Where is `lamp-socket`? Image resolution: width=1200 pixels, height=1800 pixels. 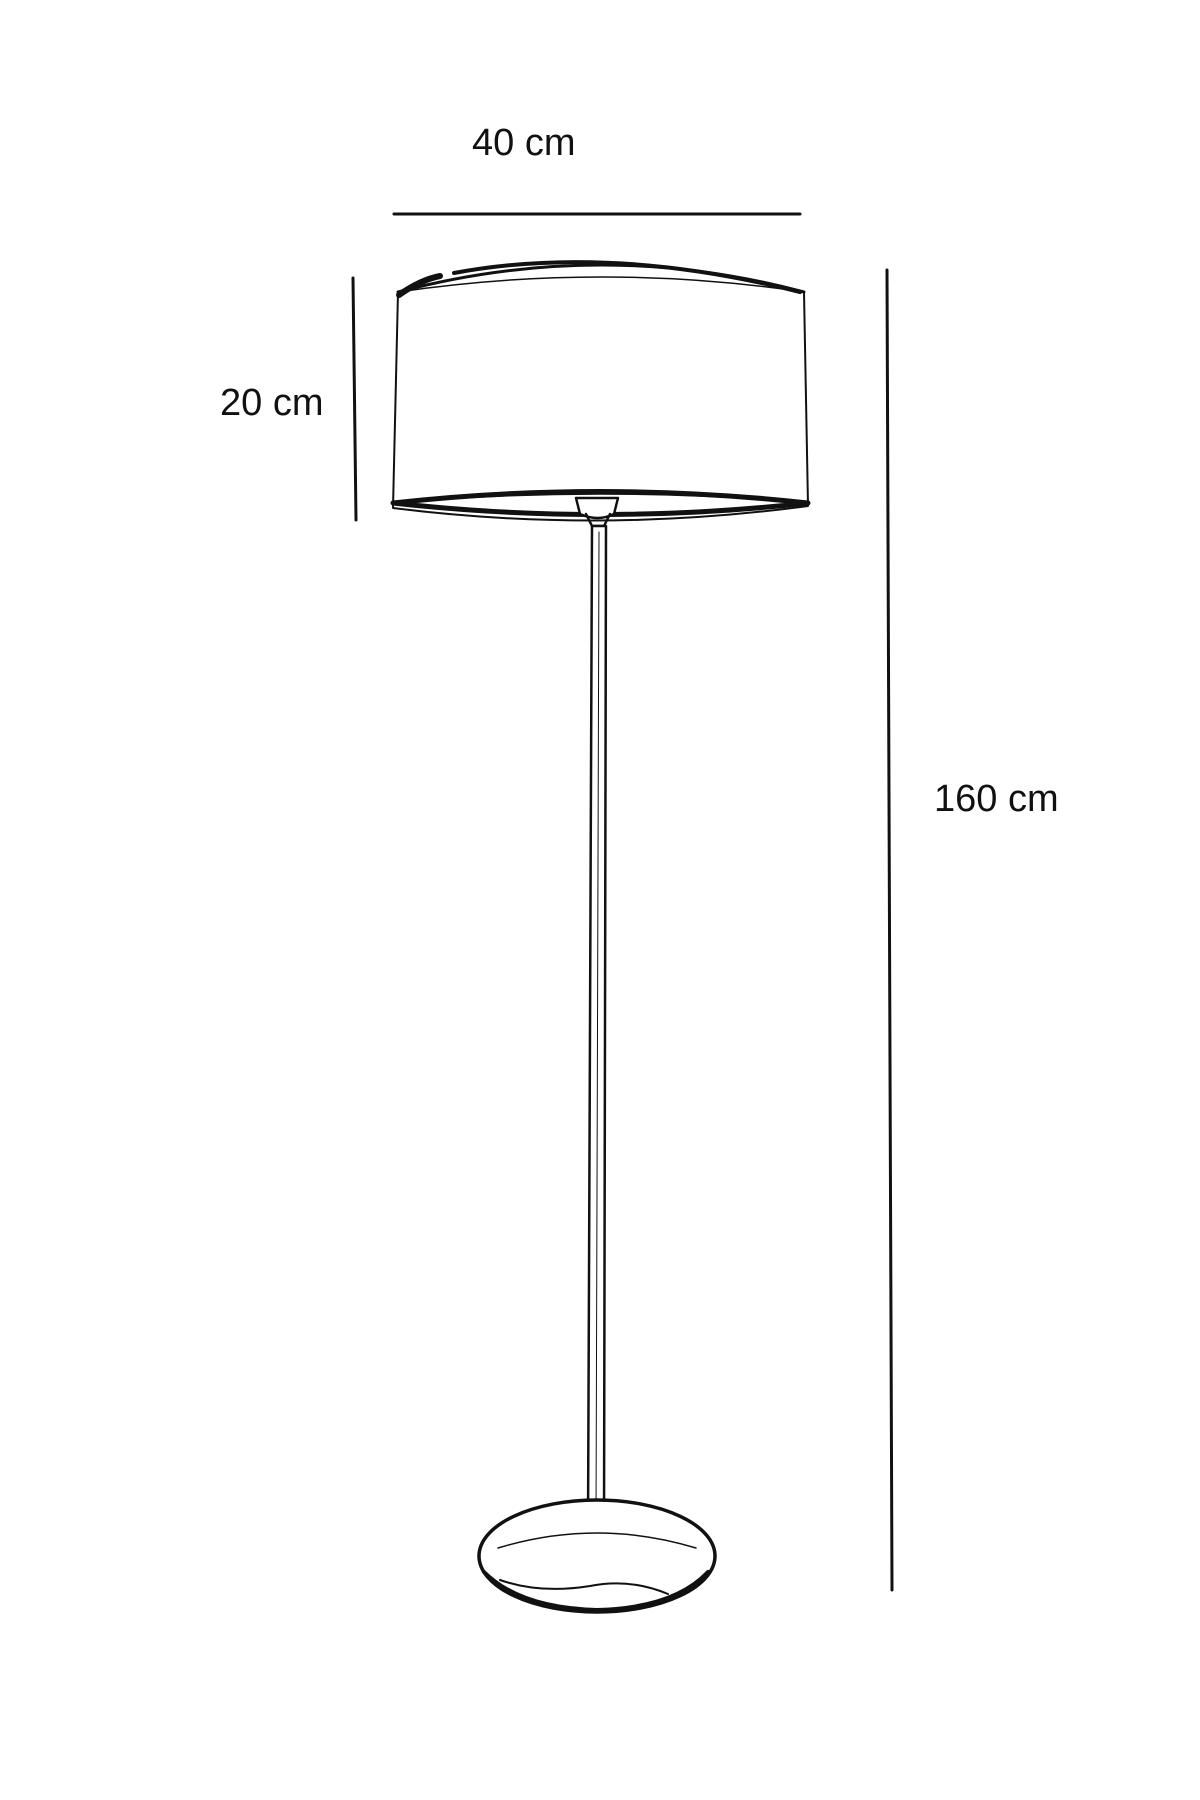
lamp-socket is located at coordinates (597, 512).